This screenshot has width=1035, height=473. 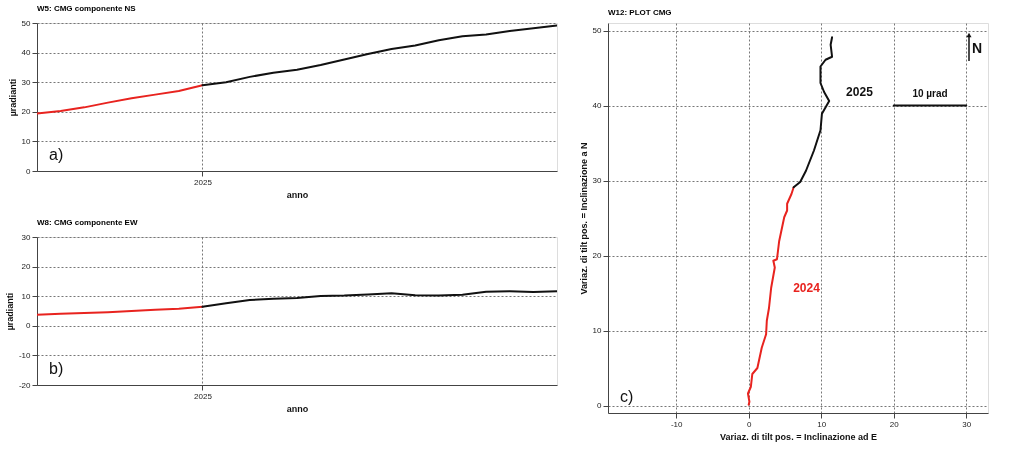 What do you see at coordinates (977, 48) in the screenshot?
I see `annotation: N` at bounding box center [977, 48].